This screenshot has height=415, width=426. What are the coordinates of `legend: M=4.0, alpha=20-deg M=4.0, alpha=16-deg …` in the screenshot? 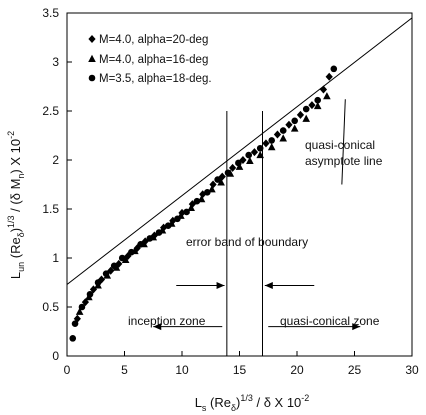 It's located at (150, 59).